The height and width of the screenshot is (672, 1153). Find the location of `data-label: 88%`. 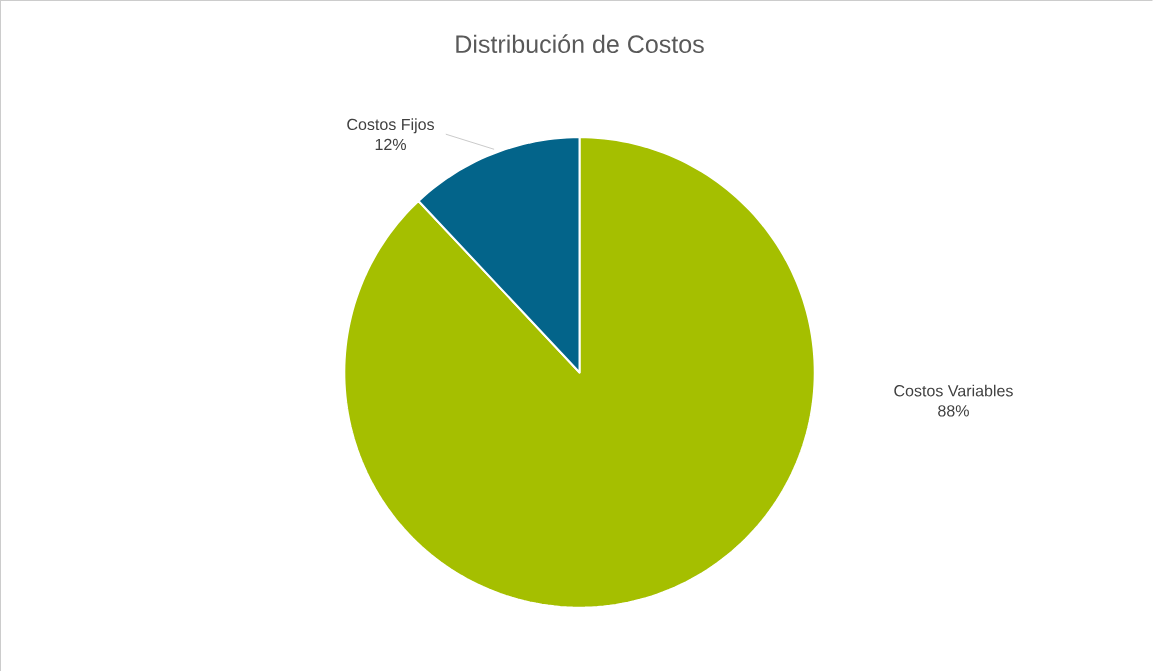

data-label: 88% is located at coordinates (953, 411).